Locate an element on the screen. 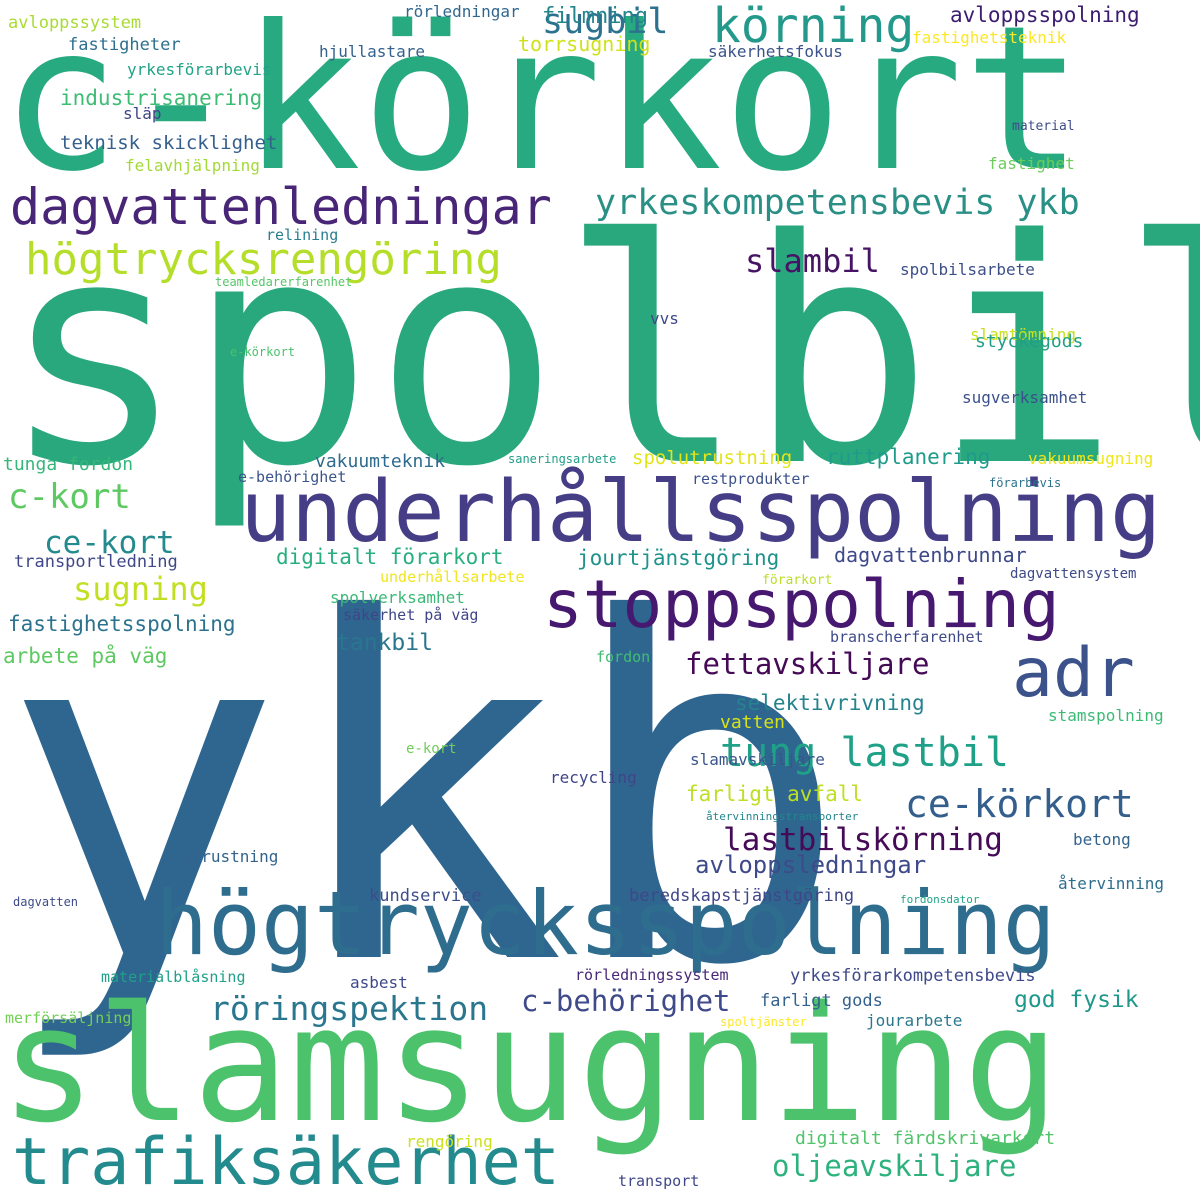 The image size is (1200, 1200). word-rorledningssystem: rörledningssystem is located at coordinates (652, 975).